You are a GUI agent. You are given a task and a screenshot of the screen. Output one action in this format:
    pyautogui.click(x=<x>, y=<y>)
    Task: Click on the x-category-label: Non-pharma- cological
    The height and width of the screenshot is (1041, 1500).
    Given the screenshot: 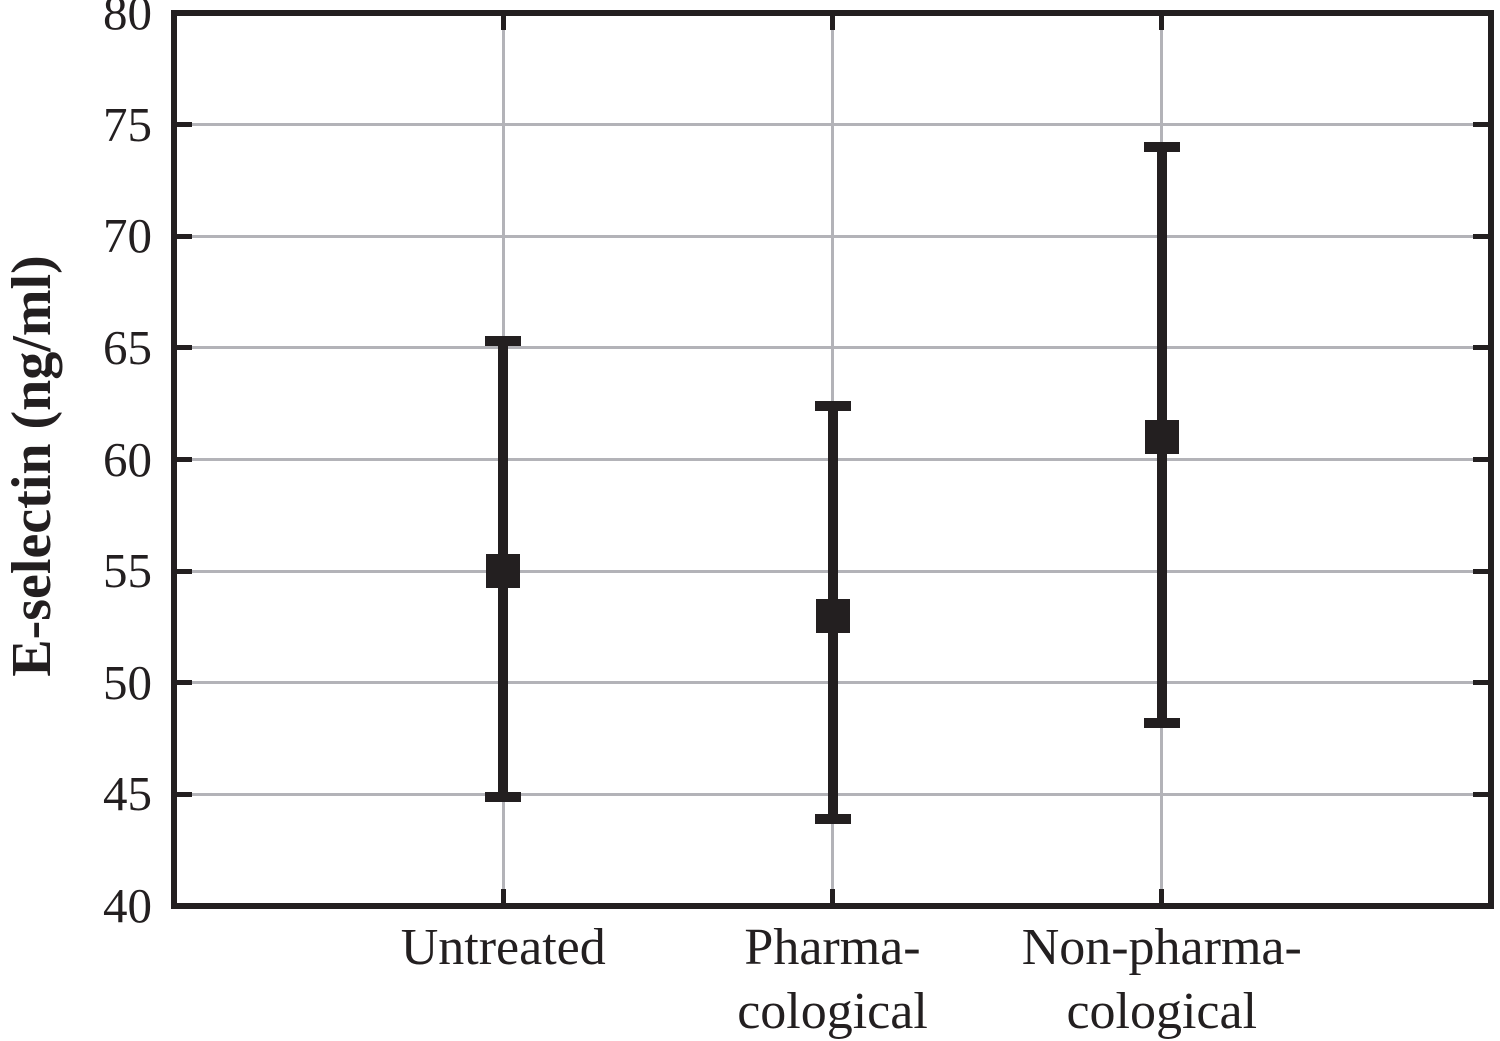 What is the action you would take?
    pyautogui.click(x=1161, y=979)
    